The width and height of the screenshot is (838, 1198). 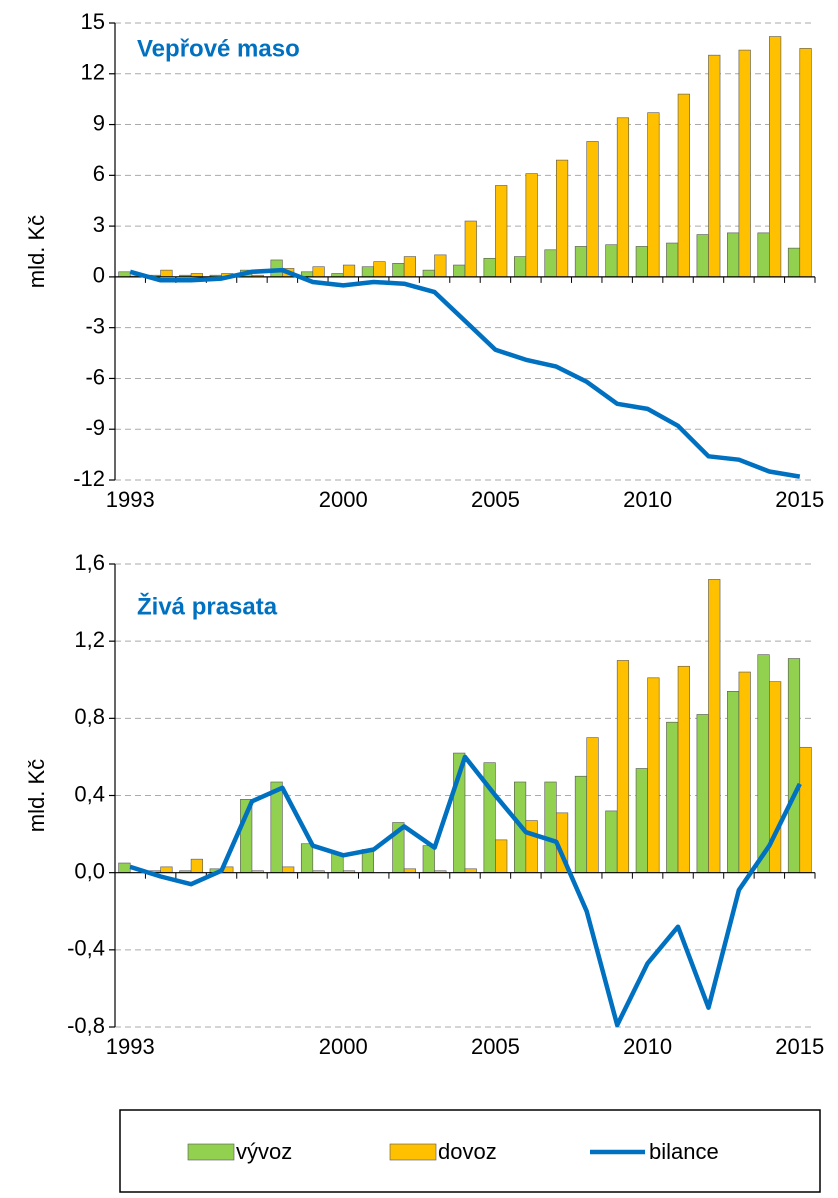 What do you see at coordinates (264, 1151) in the screenshot?
I see `legend-label: vývoz` at bounding box center [264, 1151].